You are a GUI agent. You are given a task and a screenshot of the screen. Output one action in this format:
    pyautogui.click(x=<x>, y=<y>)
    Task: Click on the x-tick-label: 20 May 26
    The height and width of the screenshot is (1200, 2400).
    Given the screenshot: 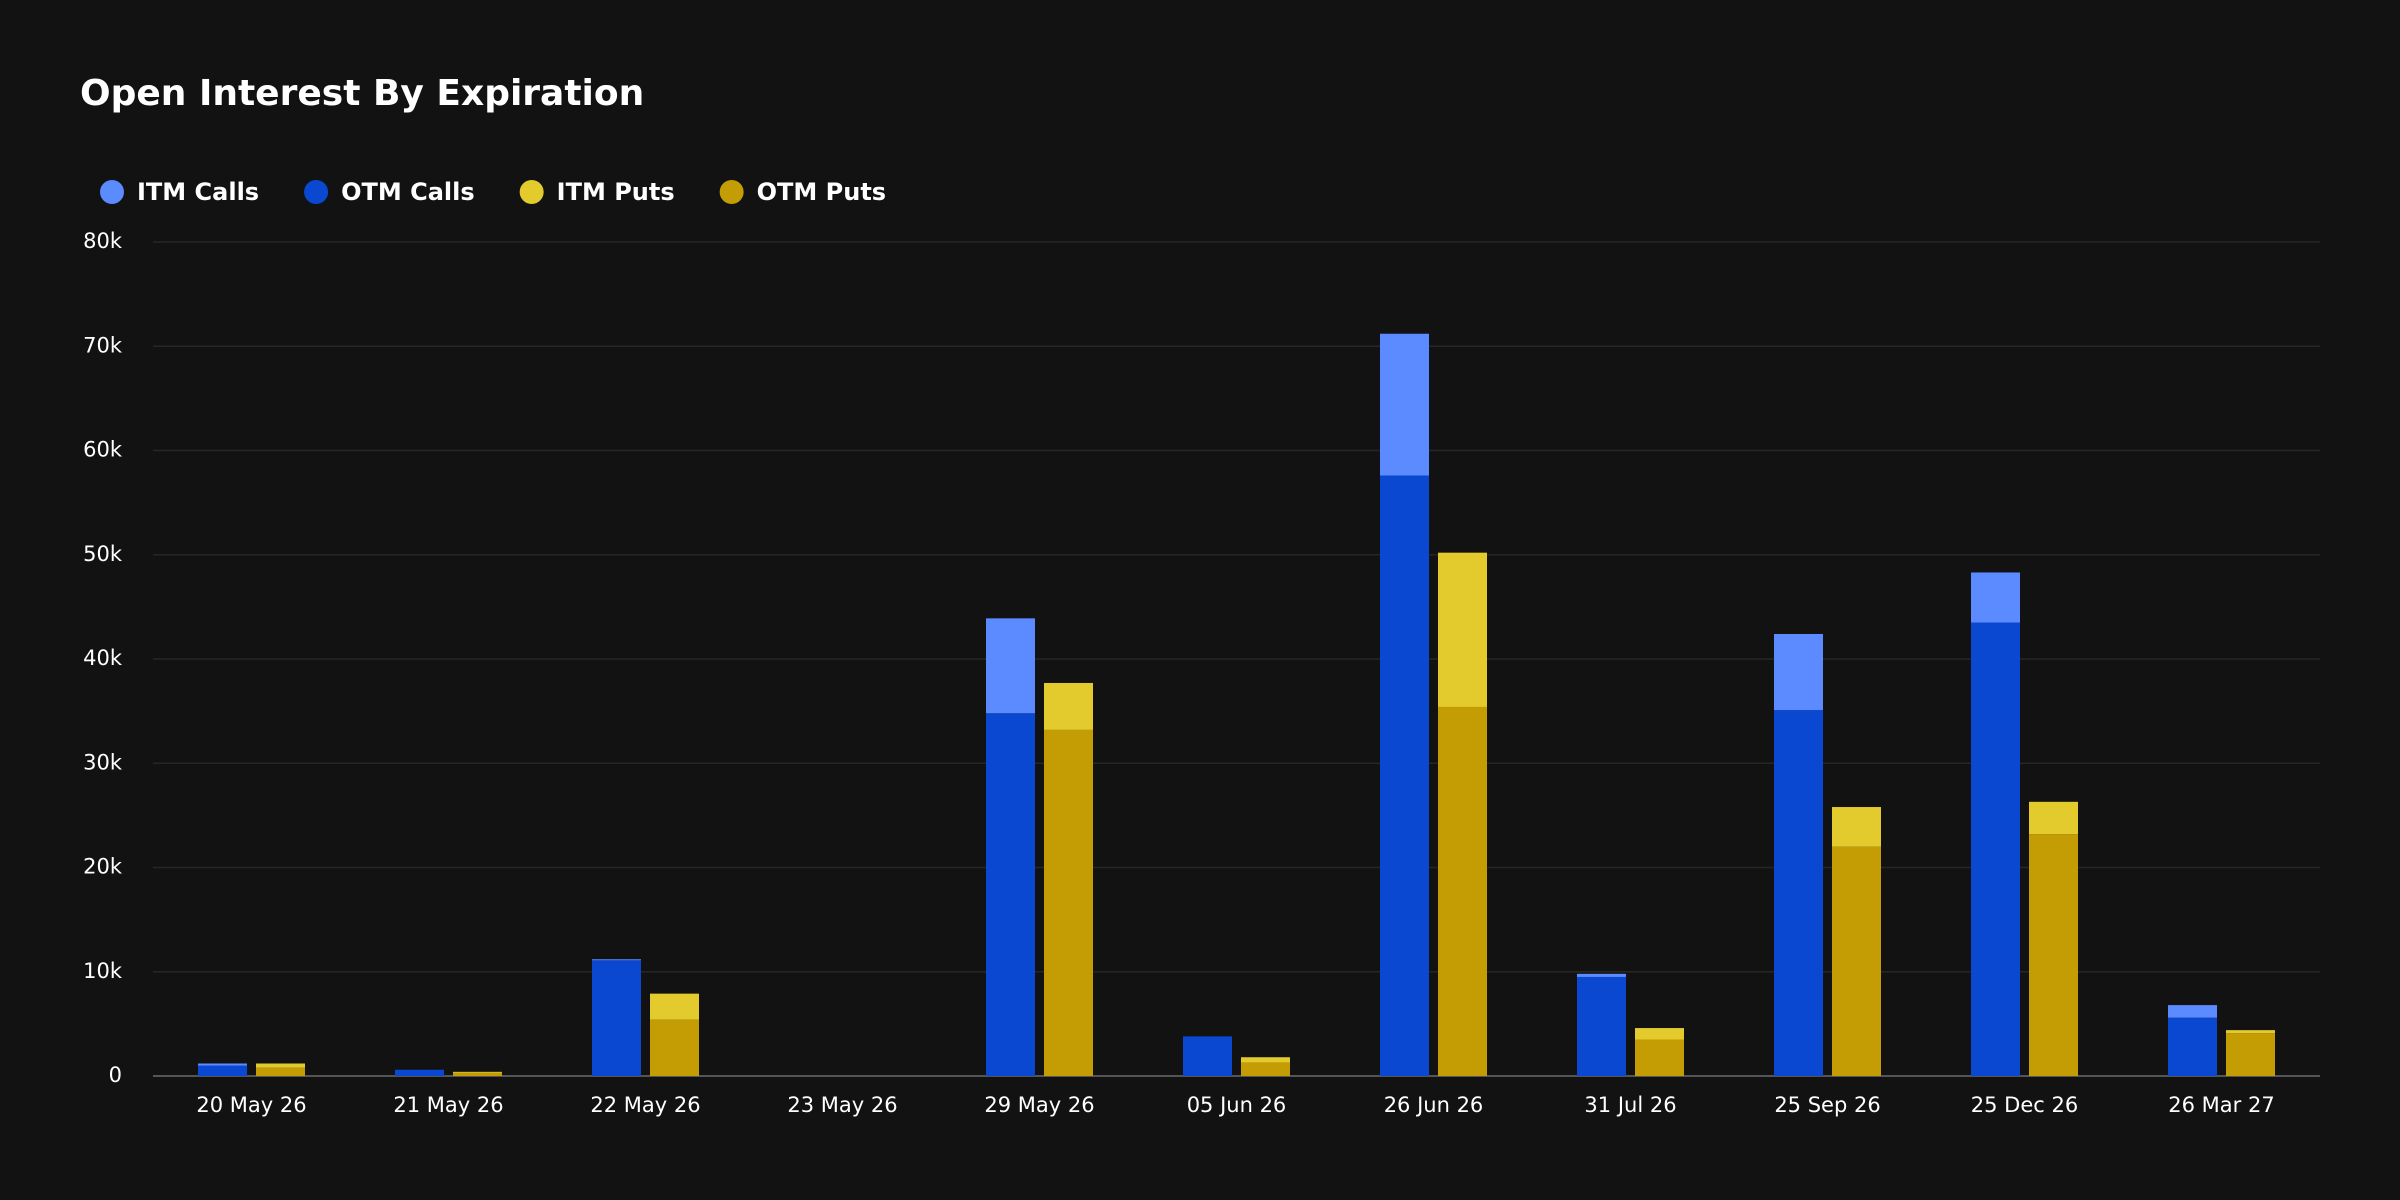 What is the action you would take?
    pyautogui.click(x=251, y=1105)
    